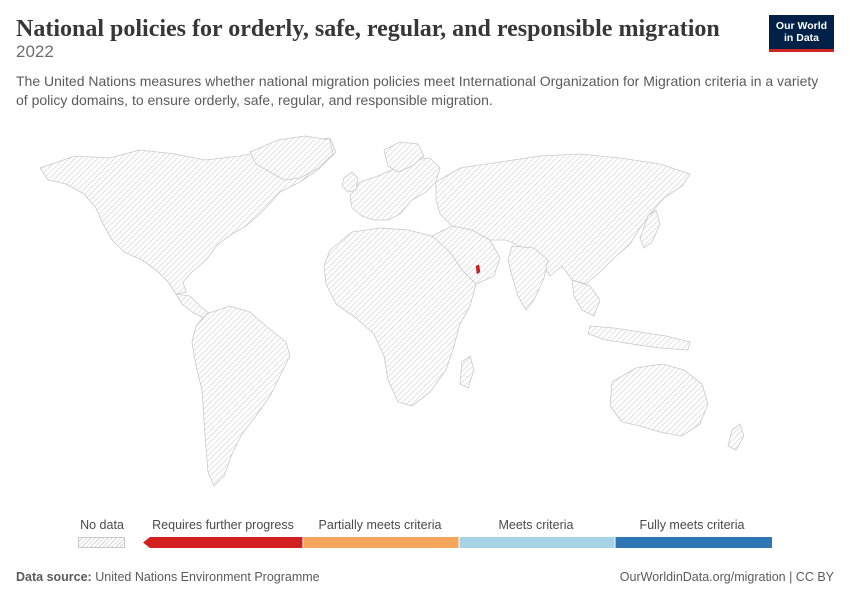  Describe the element at coordinates (350, 182) in the screenshot. I see `united-kingdom` at that location.